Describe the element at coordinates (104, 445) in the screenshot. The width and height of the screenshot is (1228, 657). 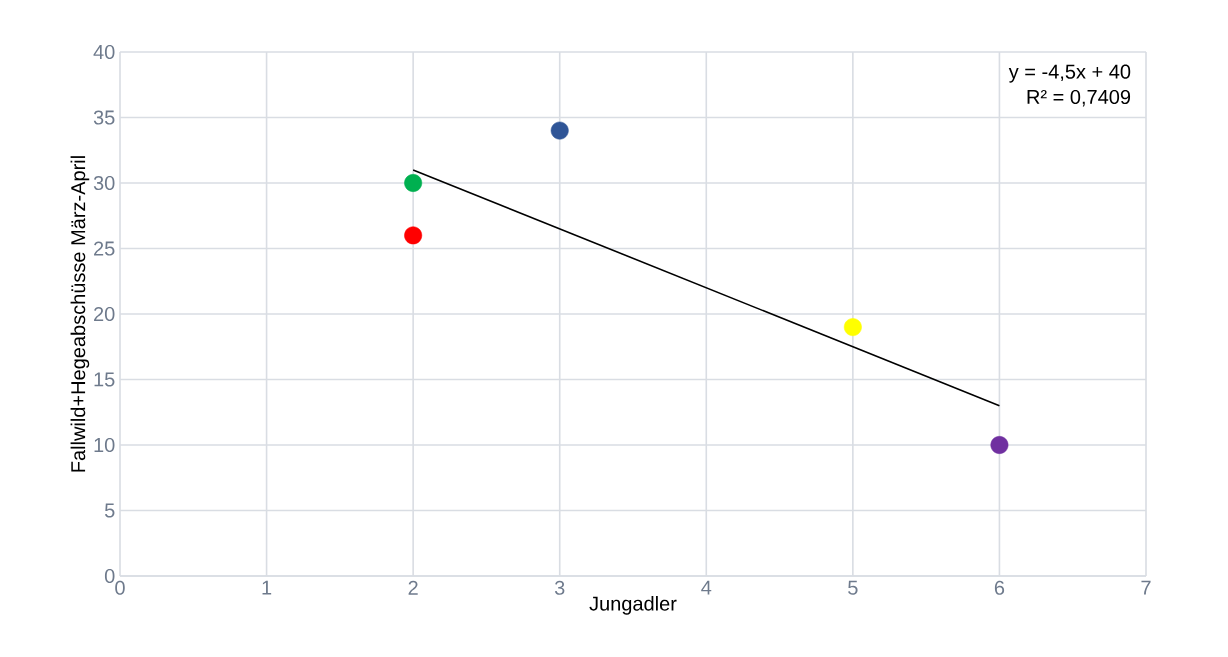
I see `y-tick-label: 10` at that location.